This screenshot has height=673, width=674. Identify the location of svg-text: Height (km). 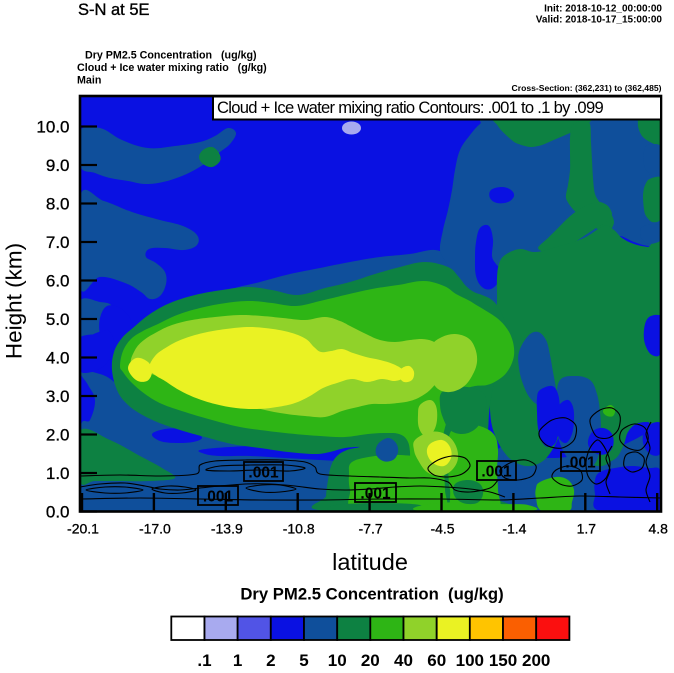
(13, 301).